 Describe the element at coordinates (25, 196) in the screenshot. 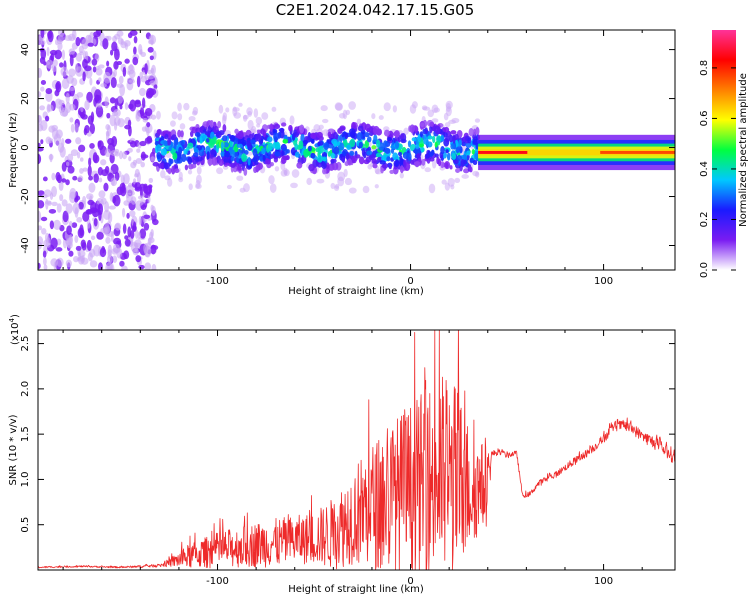

I see `y-tick-label: -20` at that location.